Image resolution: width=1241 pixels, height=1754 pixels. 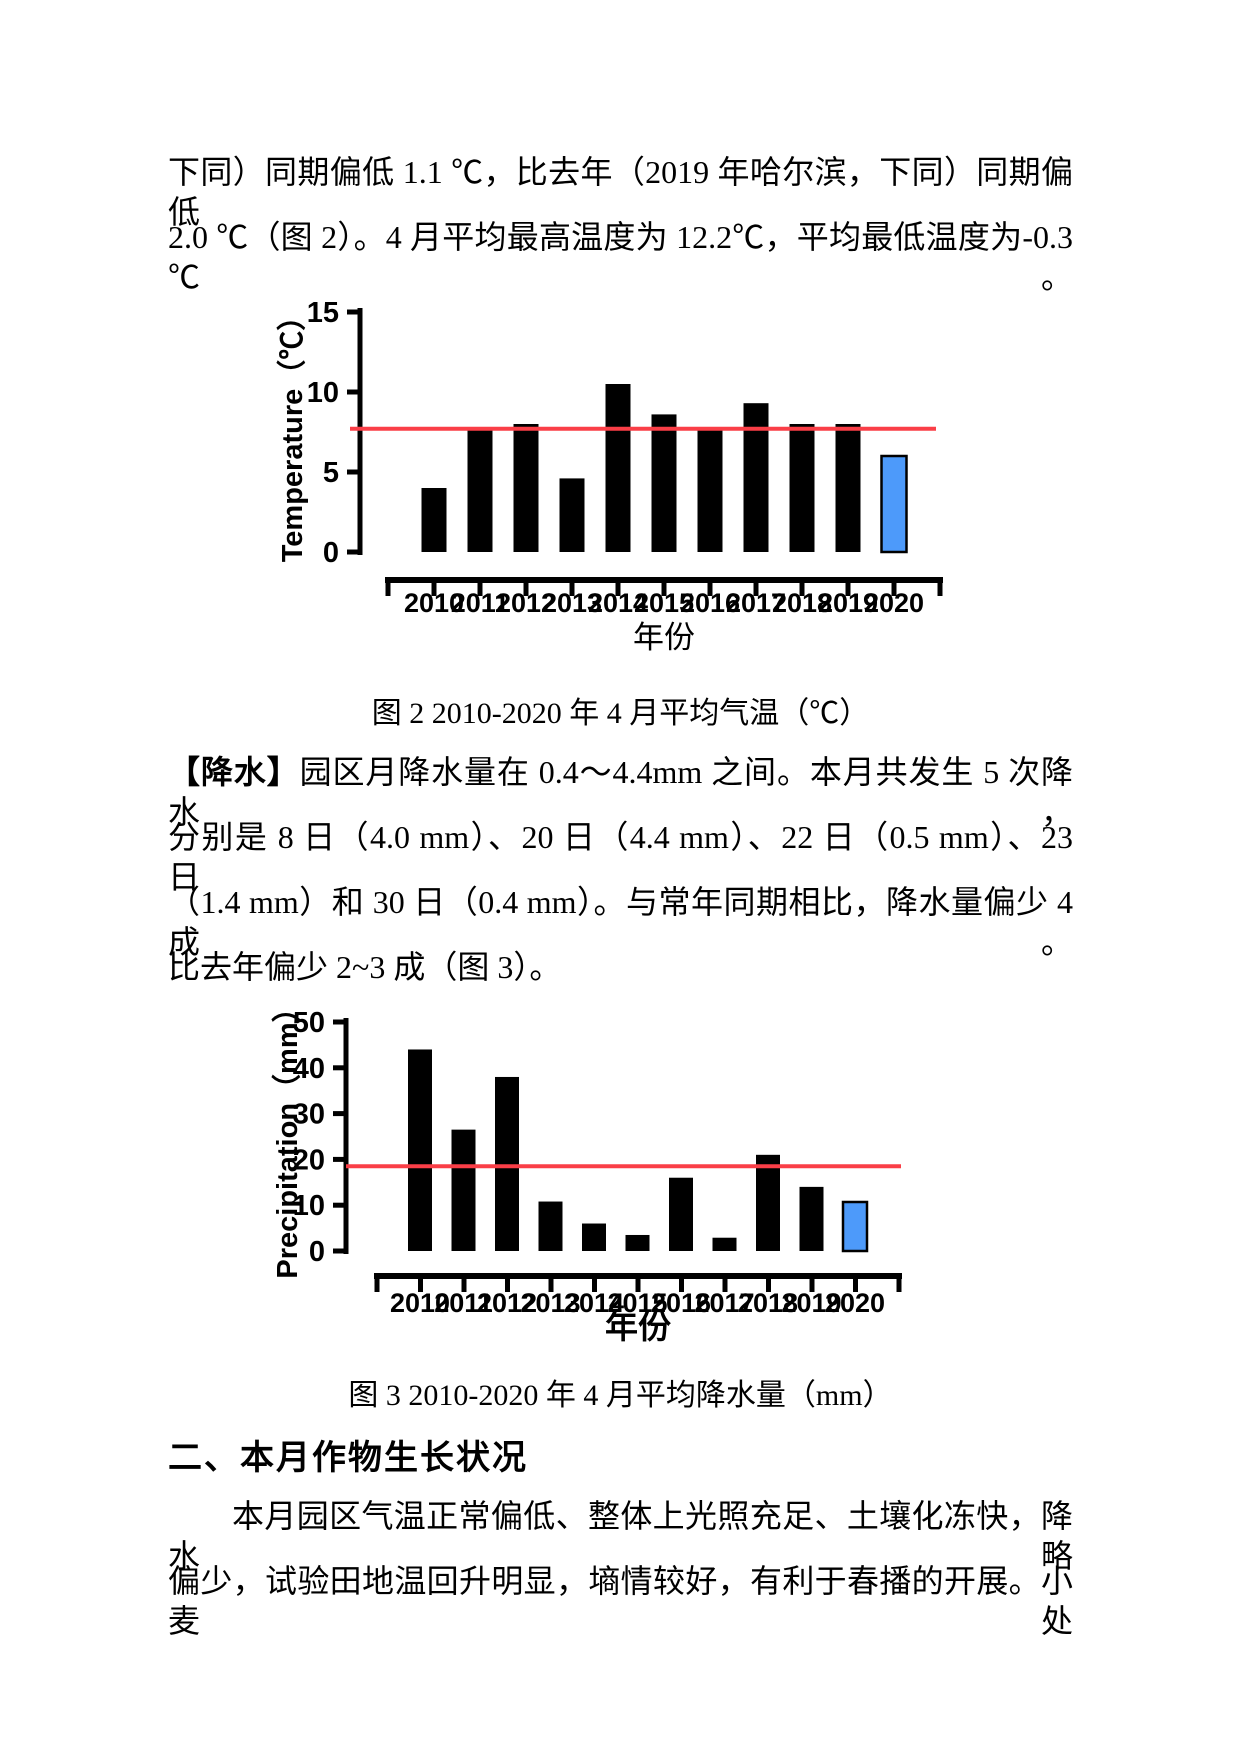 I want to click on precipitation-bold-label: 【降水】, so click(x=234, y=772).